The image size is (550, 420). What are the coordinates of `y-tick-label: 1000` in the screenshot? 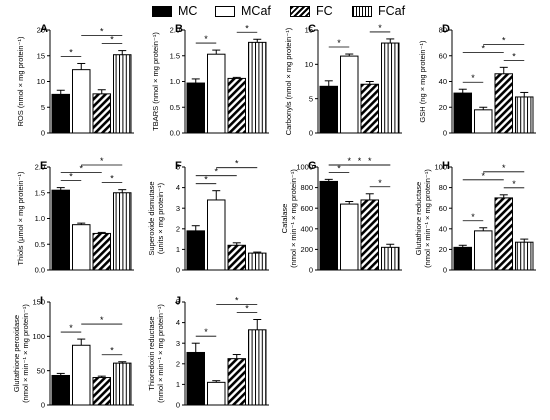 It's located at (304, 167).